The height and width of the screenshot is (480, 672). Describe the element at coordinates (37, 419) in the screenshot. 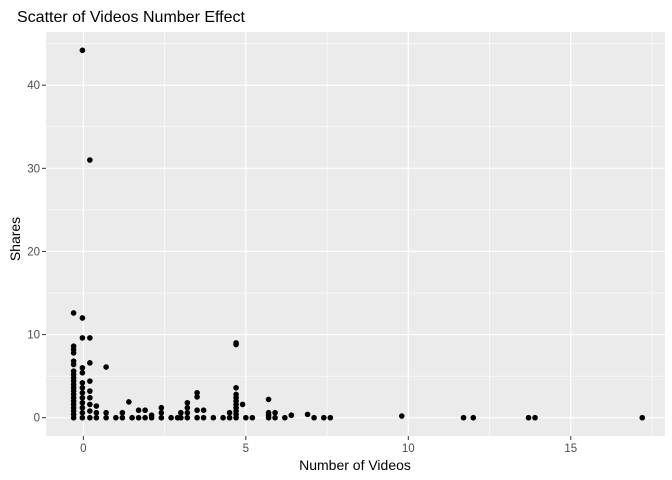

I see `y-tick-label: 0` at that location.